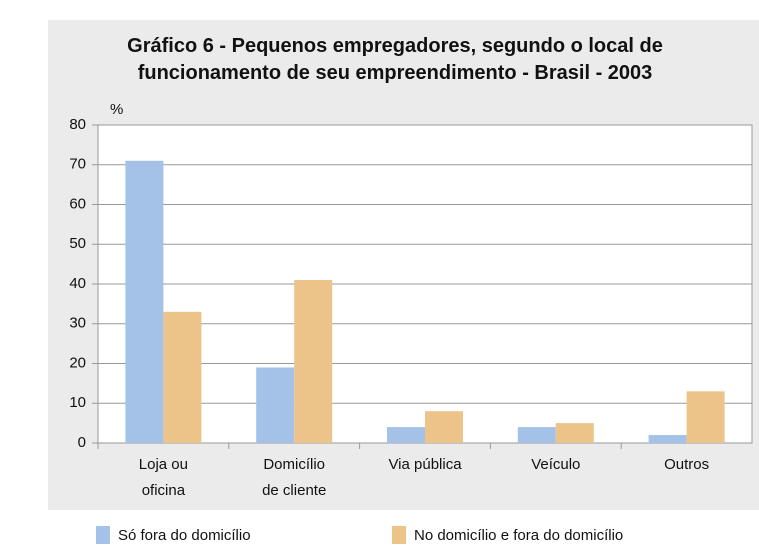 This screenshot has height=558, width=759. I want to click on legend-label: No domicílio e fora do domicílio, so click(518, 535).